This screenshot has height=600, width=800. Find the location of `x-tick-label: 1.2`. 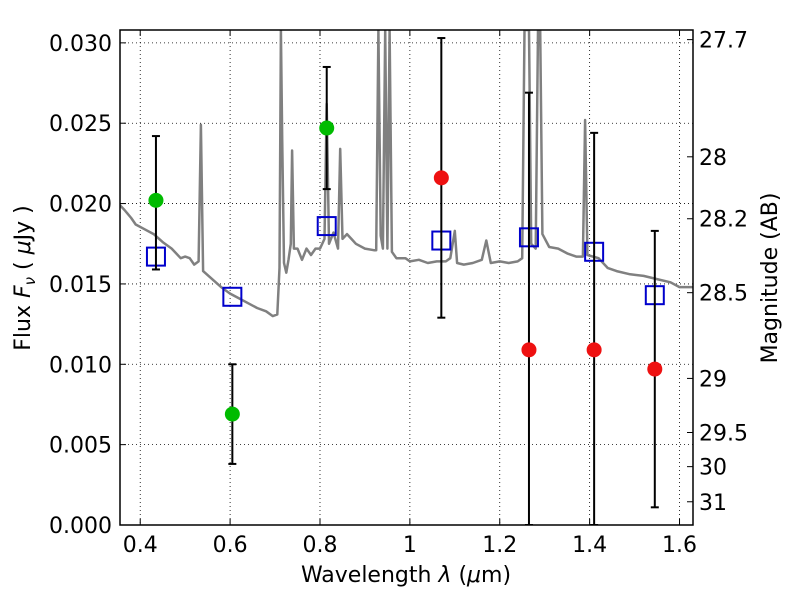

x-tick-label: 1.2 is located at coordinates (499, 545).